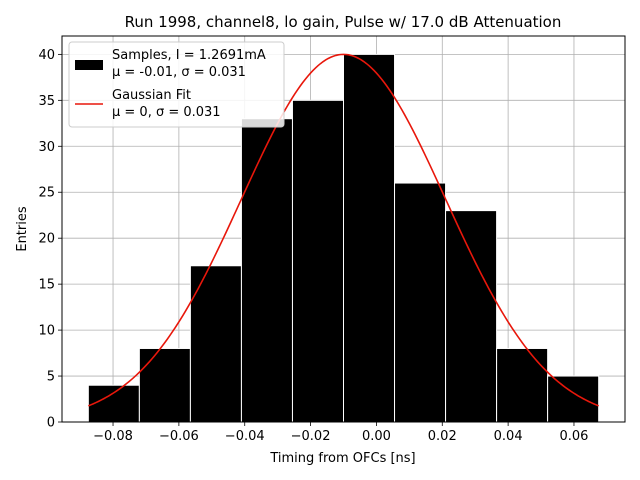 The width and height of the screenshot is (640, 480). I want to click on legend-samples-stats: μ = -0.01, σ = 0.031, so click(179, 72).